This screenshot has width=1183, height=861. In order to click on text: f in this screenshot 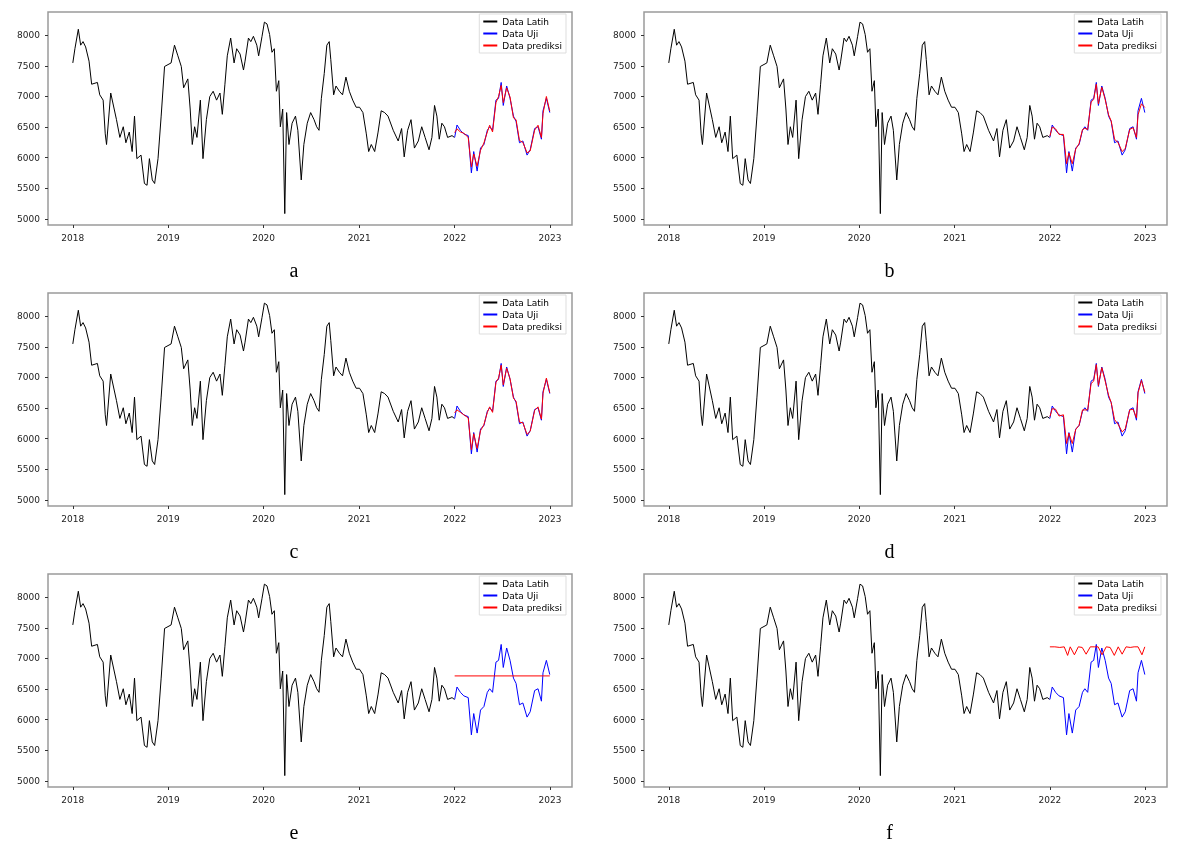, I will do `click(890, 832)`.